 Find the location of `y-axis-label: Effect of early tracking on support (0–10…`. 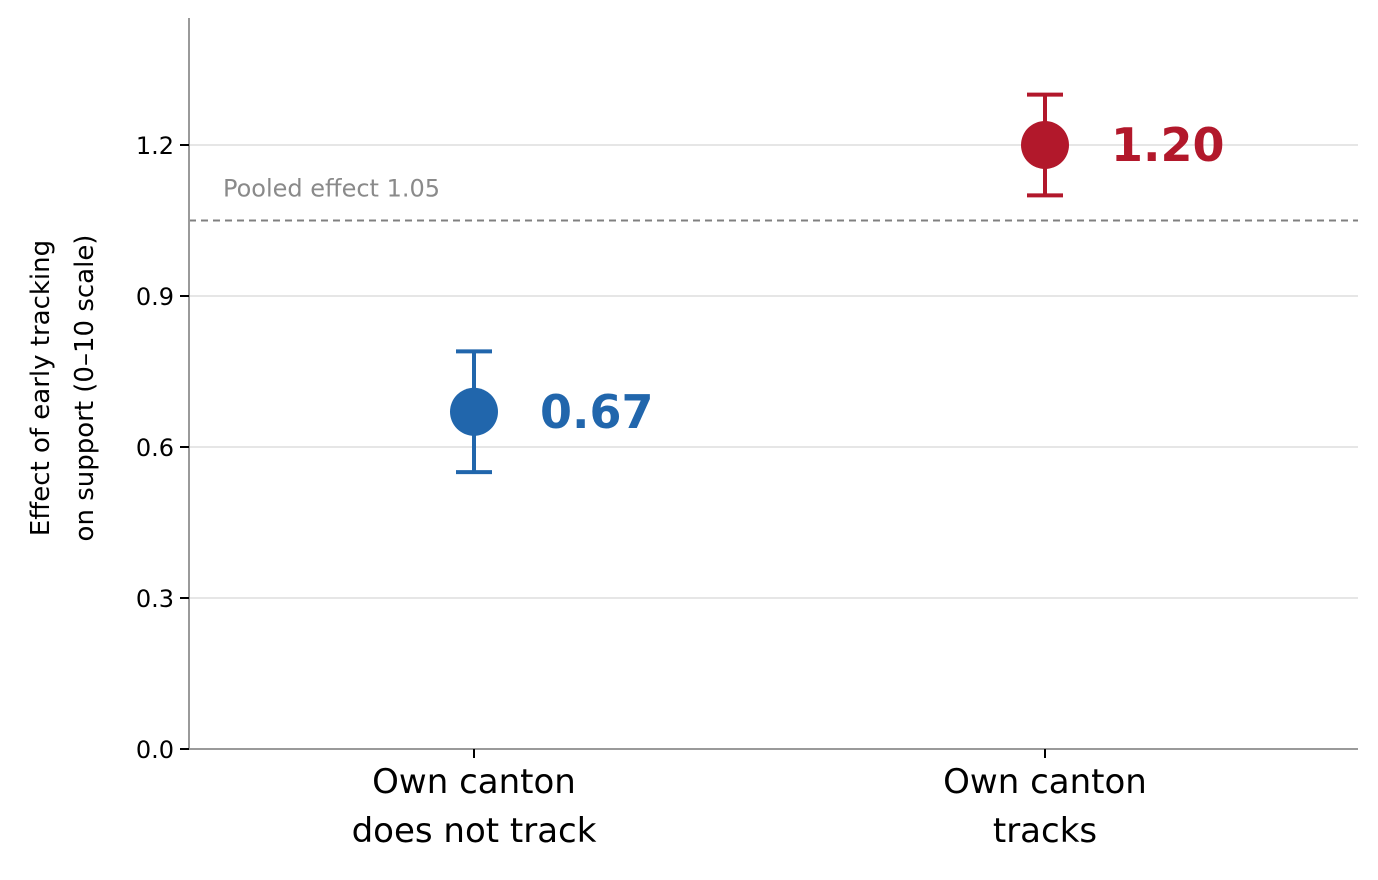

y-axis-label: Effect of early tracking on support (0–10… is located at coordinates (63, 388).